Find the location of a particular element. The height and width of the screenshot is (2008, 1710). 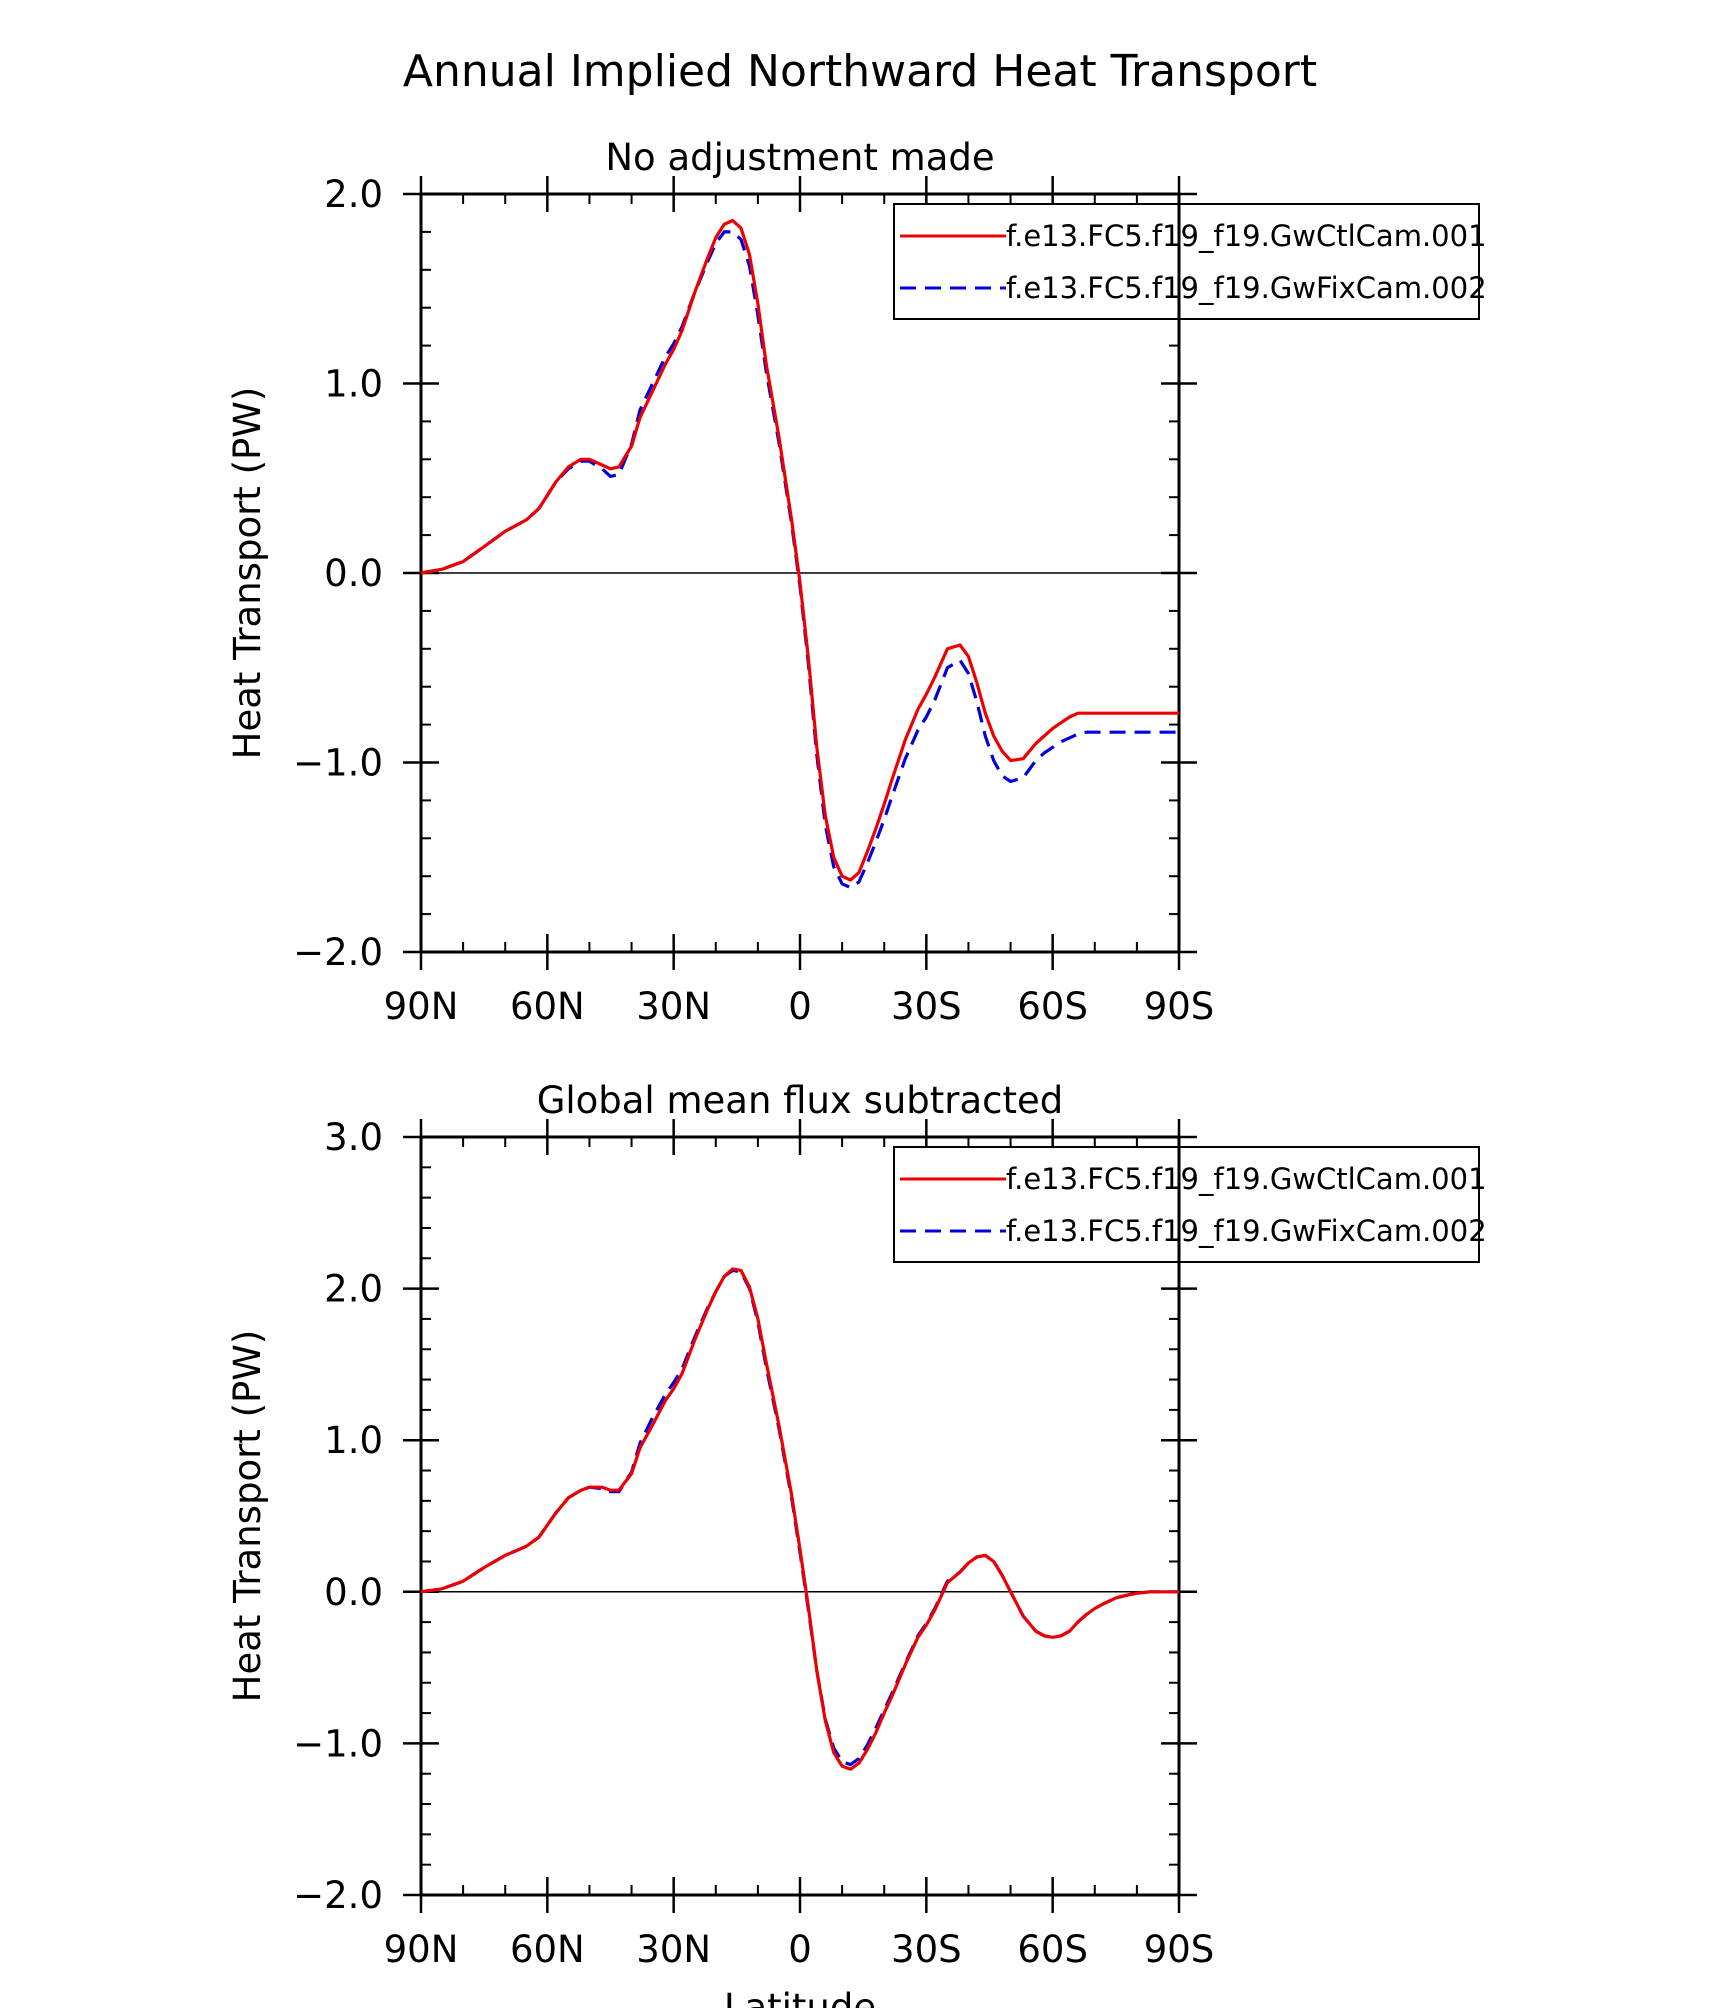

main-title: Annual Implied Northward Heat Transport is located at coordinates (860, 71).